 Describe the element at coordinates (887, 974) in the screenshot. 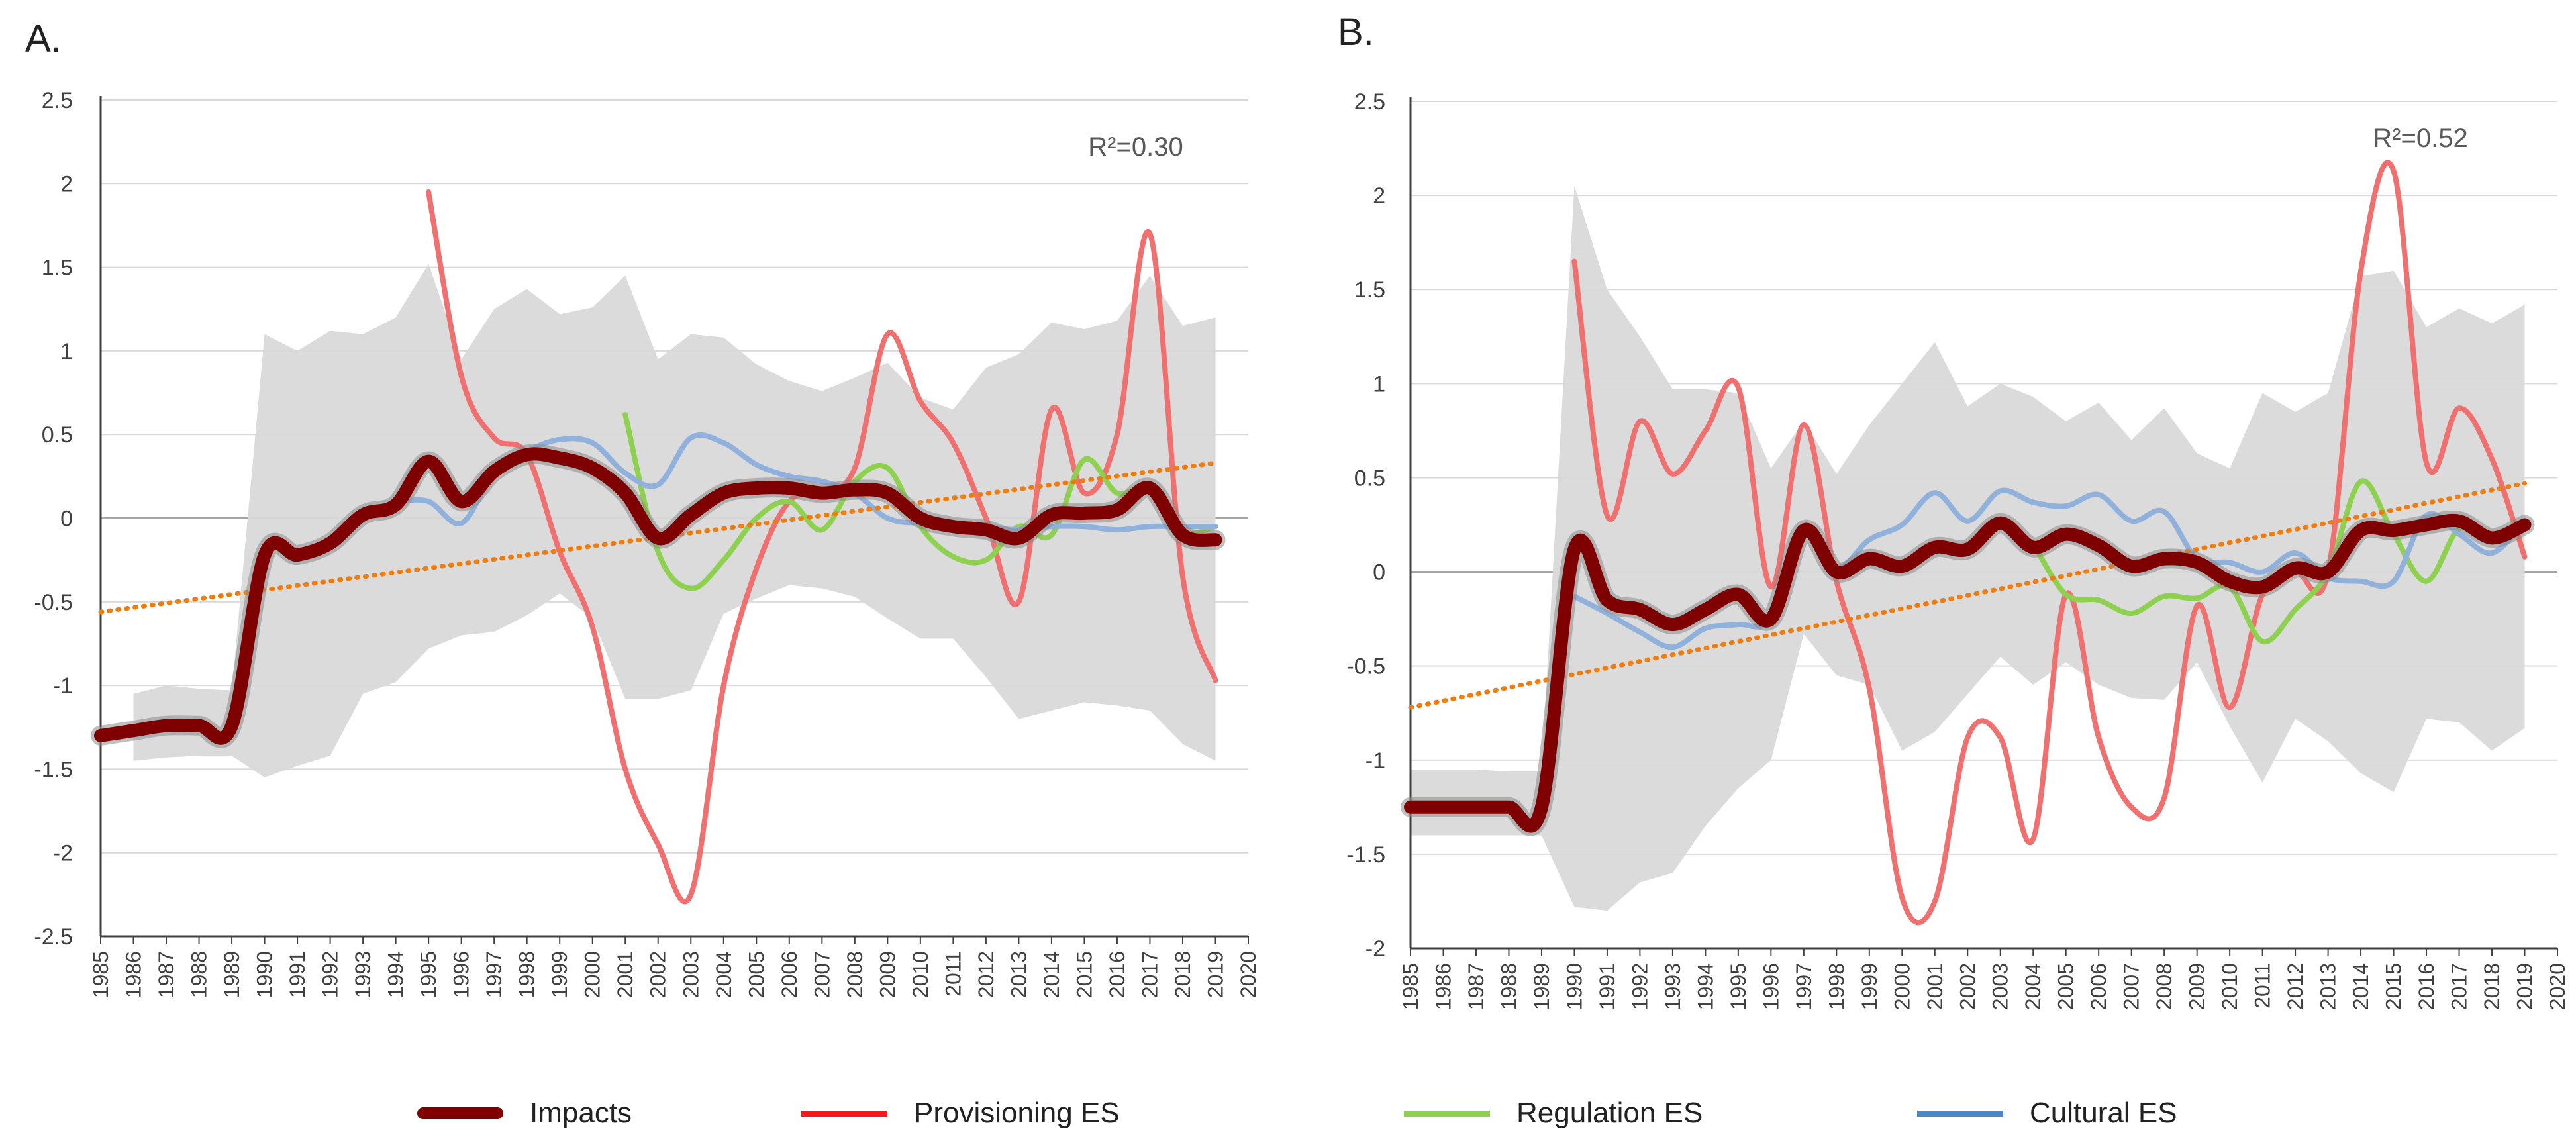

I see `panel-a-x-tick-label: 2009` at that location.